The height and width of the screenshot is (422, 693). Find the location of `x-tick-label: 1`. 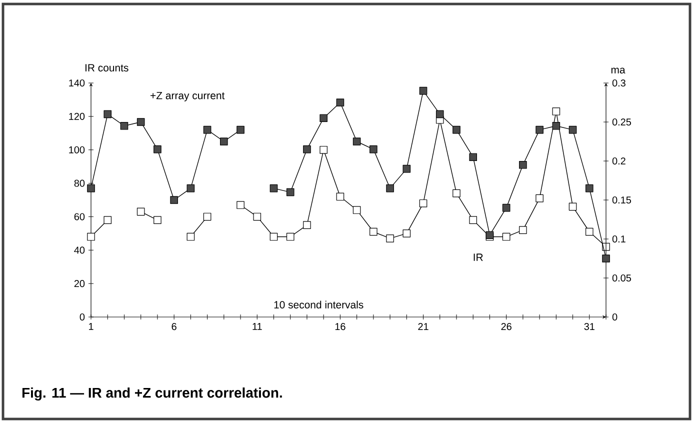

x-tick-label: 1 is located at coordinates (91, 326).